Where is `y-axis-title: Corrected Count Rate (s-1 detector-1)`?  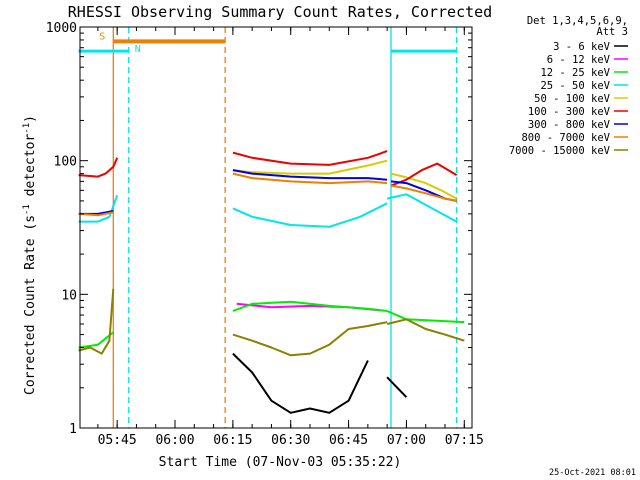
y-axis-title: Corrected Count Rate (s-1 detector-1) is located at coordinates (30, 255).